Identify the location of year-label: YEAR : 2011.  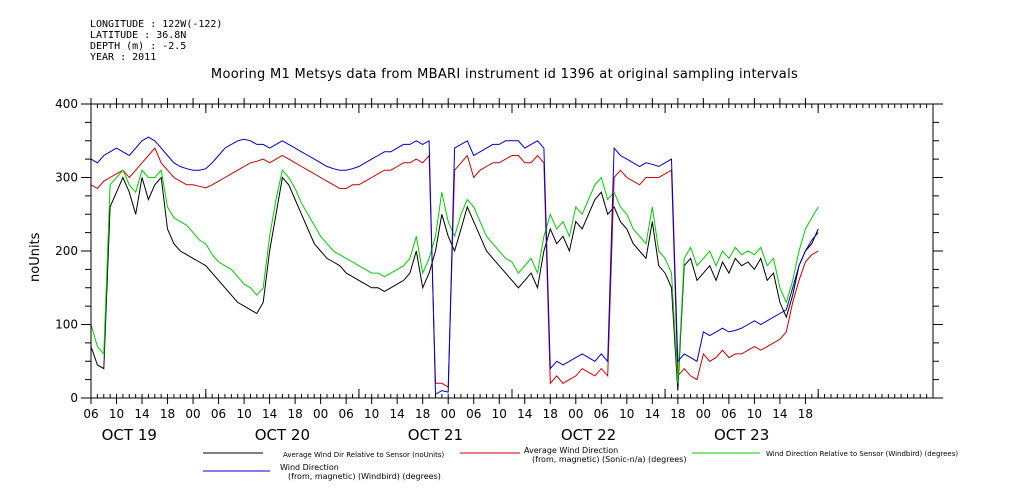
(123, 57).